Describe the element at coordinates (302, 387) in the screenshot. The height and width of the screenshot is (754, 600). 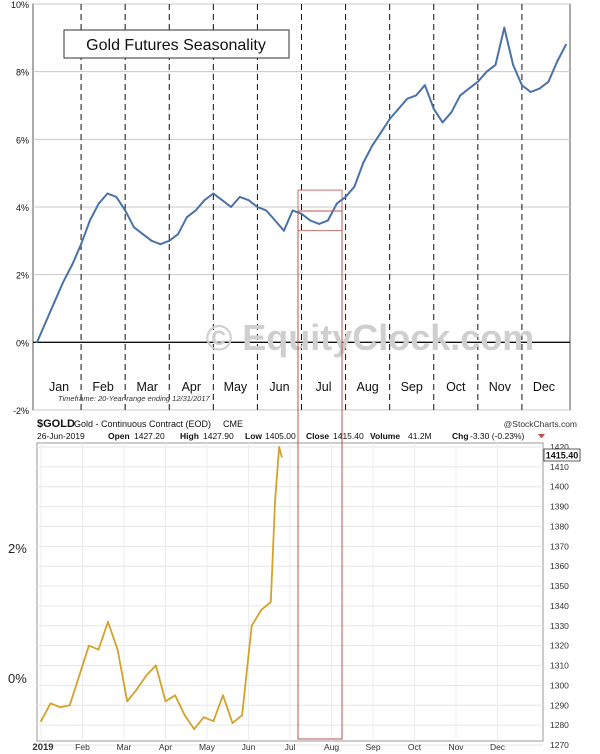
I see `seasonality-month-labels: Jan Feb Mar Apr May Jun Jul Aug Sep Oct Nov Dec` at that location.